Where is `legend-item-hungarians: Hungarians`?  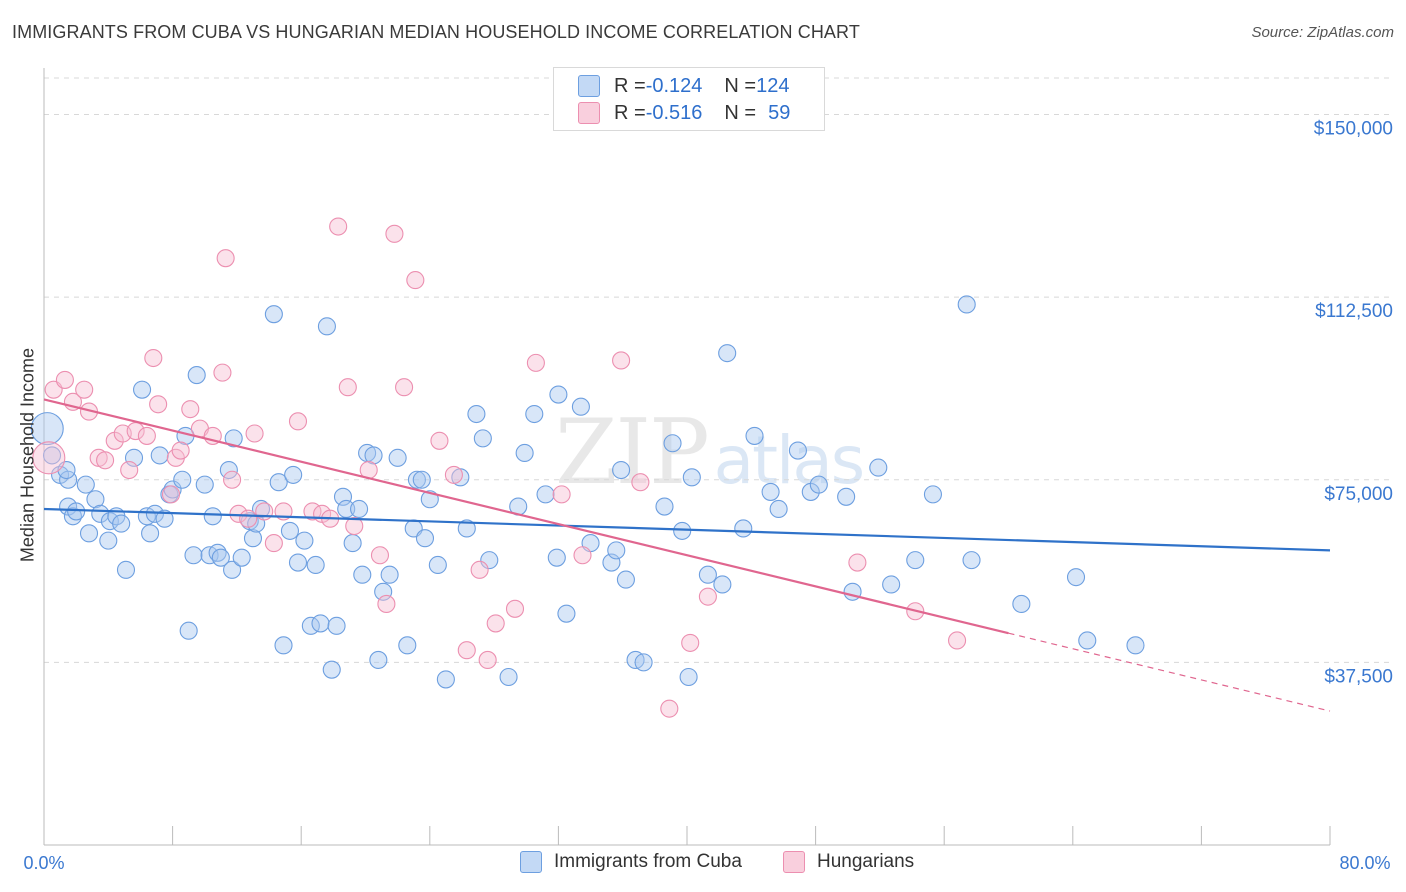
legend-item-hungarians: Hungarians is located at coordinates (848, 862).